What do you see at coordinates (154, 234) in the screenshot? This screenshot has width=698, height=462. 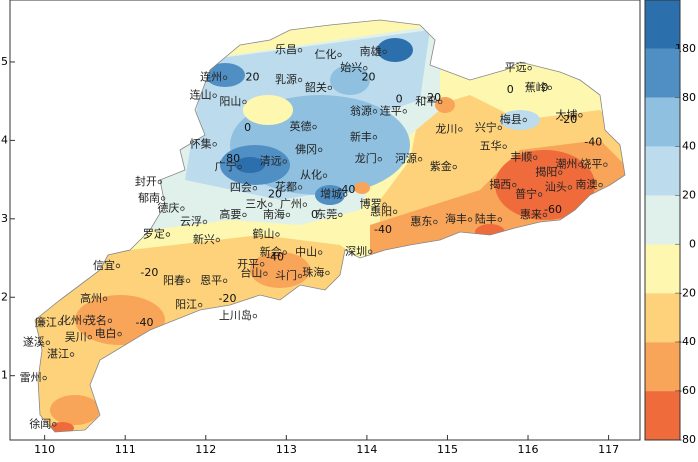 I see `city-label: 罗定` at bounding box center [154, 234].